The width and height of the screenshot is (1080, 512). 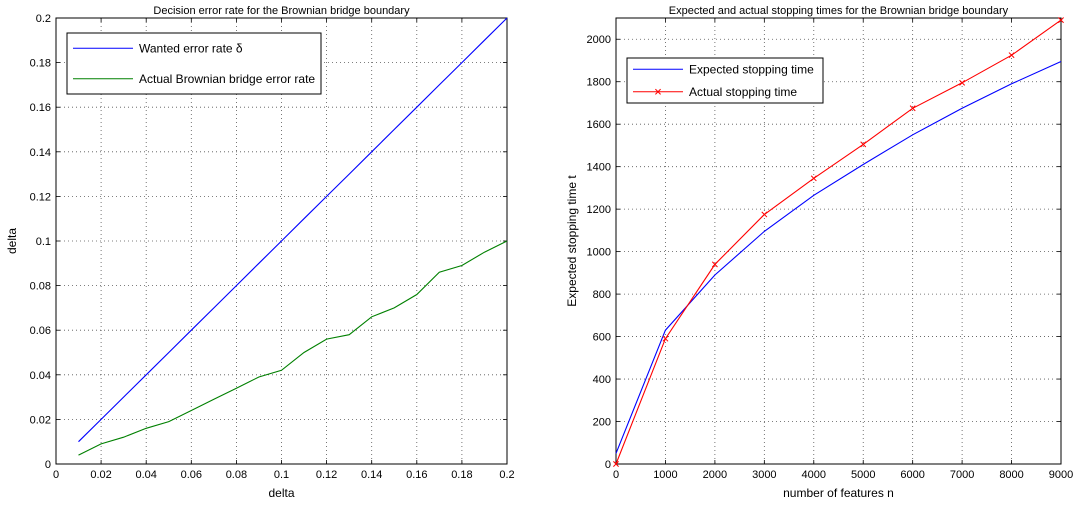 What do you see at coordinates (281, 493) in the screenshot?
I see `x-axis-label: delta` at bounding box center [281, 493].